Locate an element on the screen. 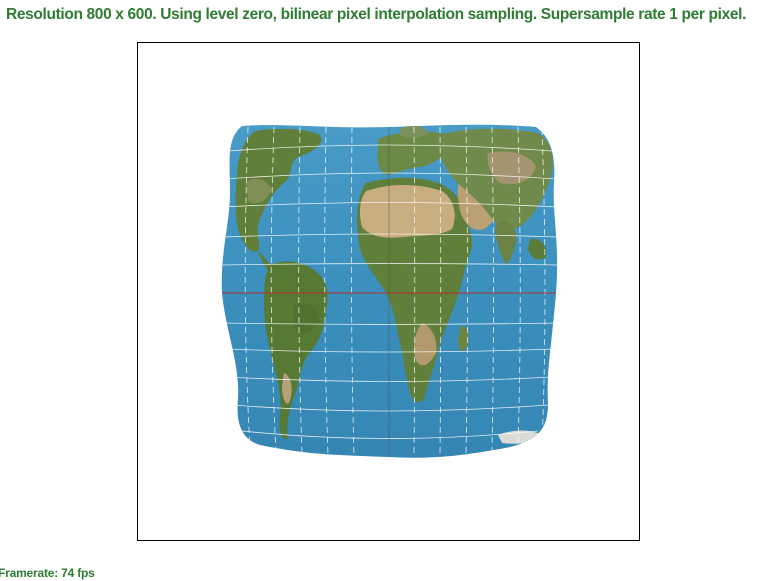 This screenshot has width=771, height=581. india-land is located at coordinates (506, 242).